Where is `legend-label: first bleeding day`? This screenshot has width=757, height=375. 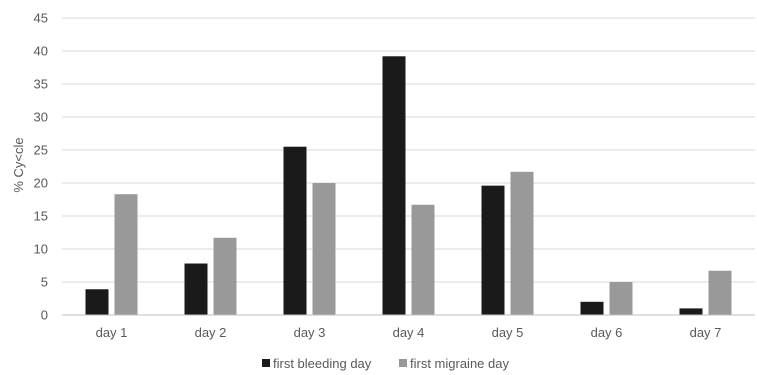
legend-label: first bleeding day is located at coordinates (322, 363).